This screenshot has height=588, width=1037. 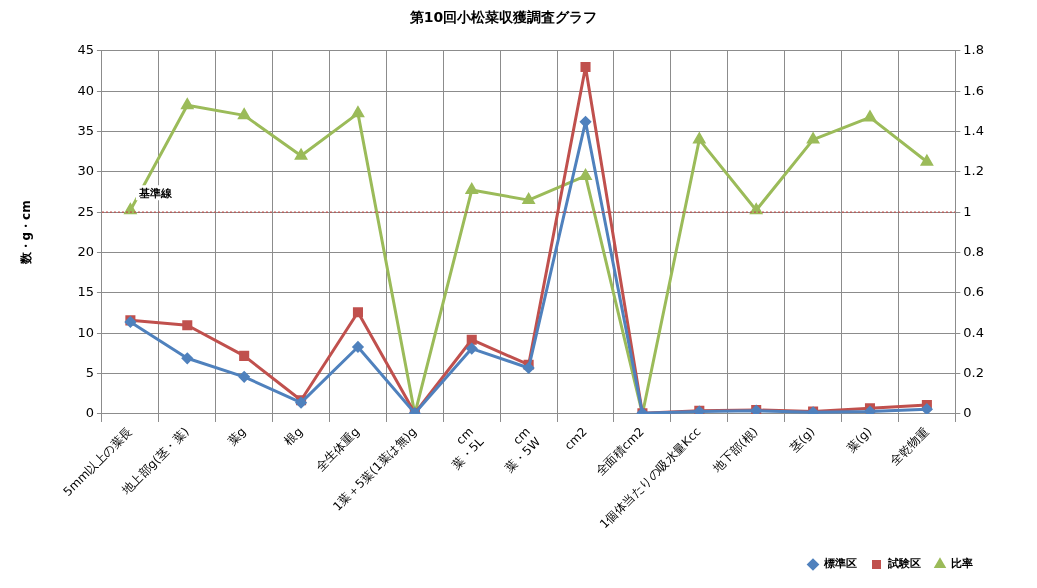 I want to click on y2-tick-label: 0.2, so click(x=974, y=372).